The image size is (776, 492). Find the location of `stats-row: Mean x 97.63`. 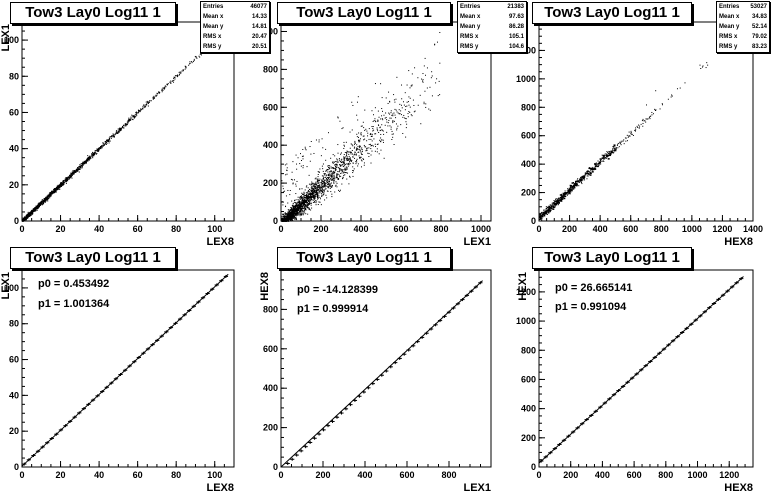

stats-row: Mean x 97.63 is located at coordinates (492, 17).